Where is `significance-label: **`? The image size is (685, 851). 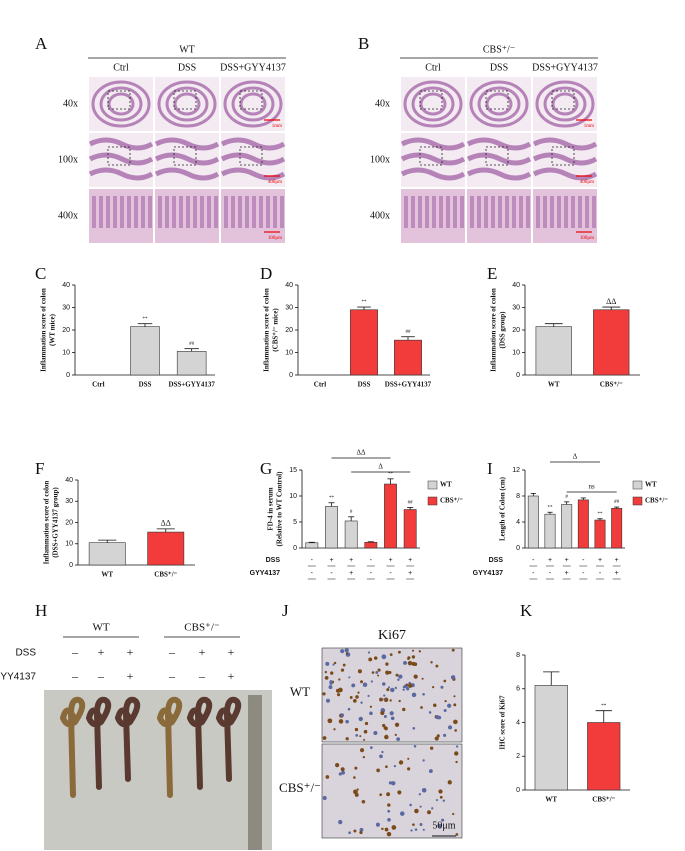 significance-label: ** is located at coordinates (332, 498).